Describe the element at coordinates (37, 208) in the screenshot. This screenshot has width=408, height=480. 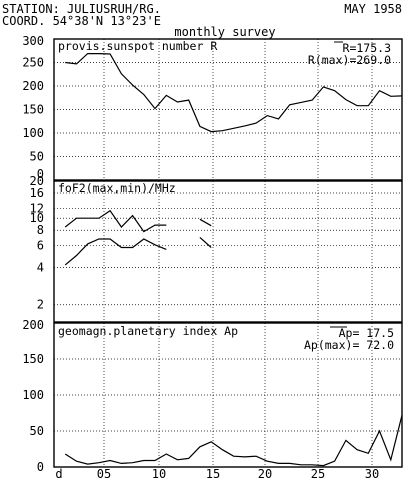
I see `y-tick-label: 12` at that location.